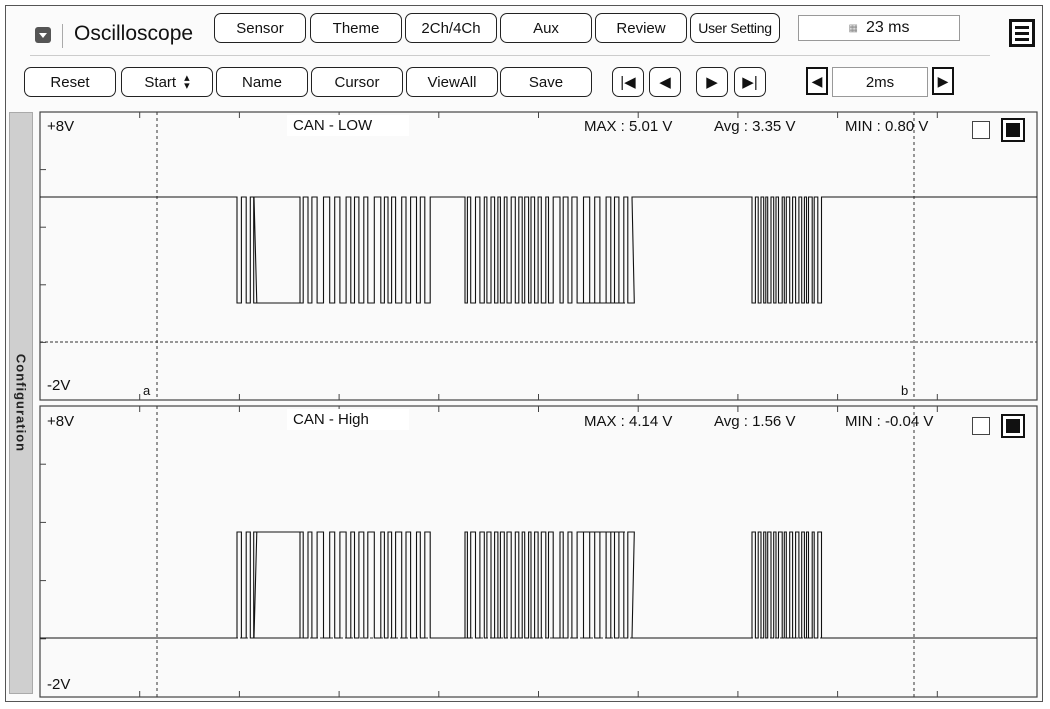 The image size is (1050, 709). Describe the element at coordinates (853, 28) in the screenshot. I see `timer-icon: ▦` at that location.